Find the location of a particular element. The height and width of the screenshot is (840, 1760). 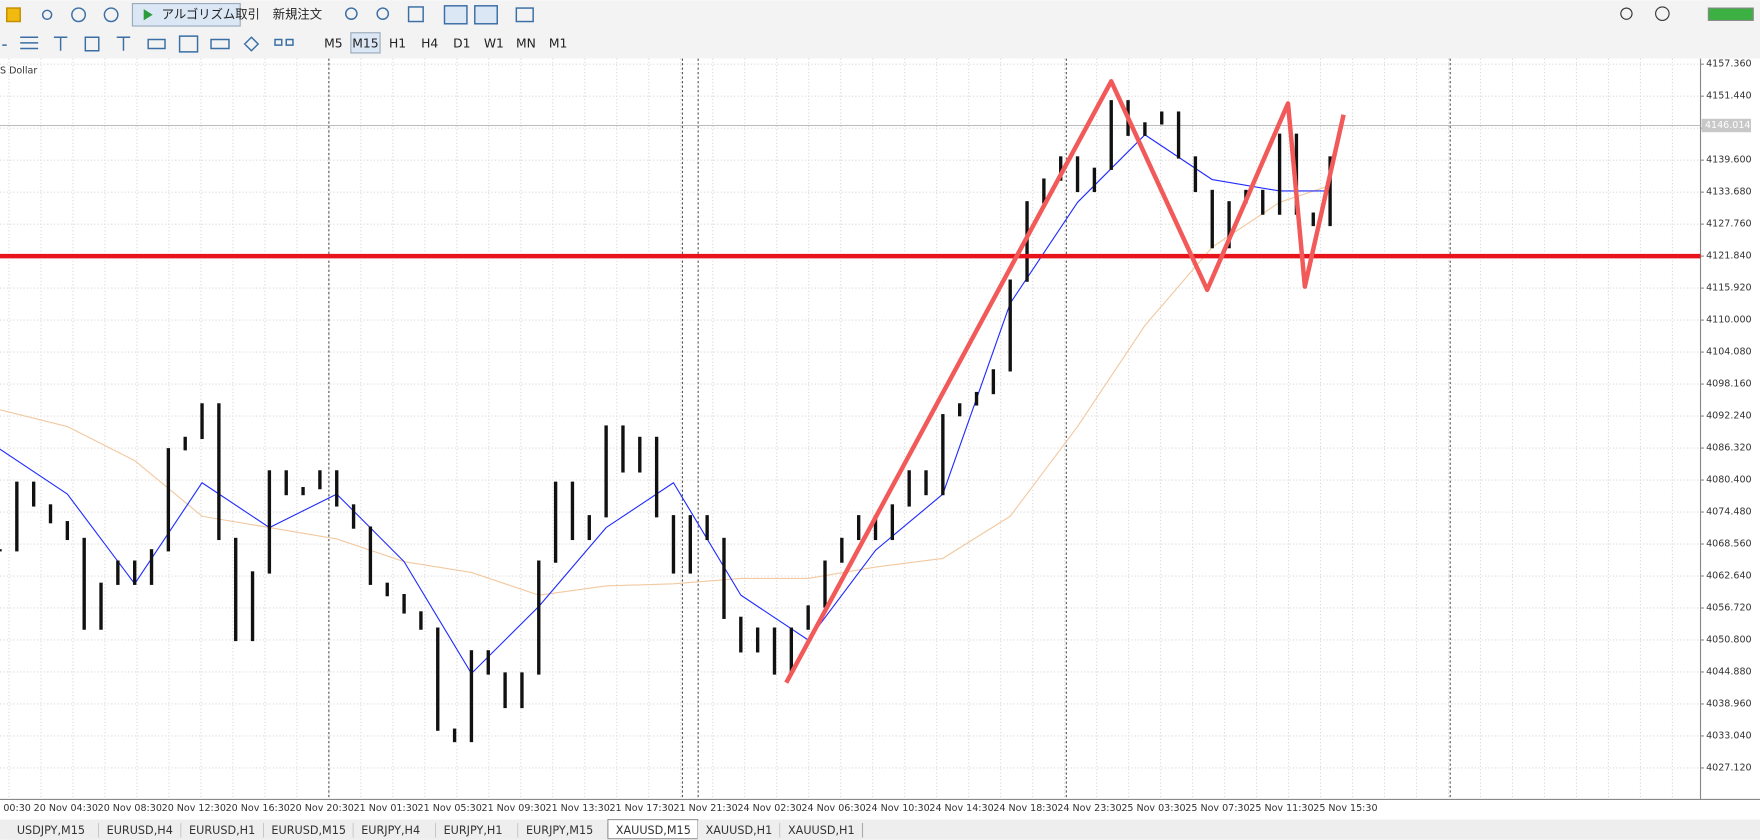

timeframe-button: M5 is located at coordinates (333, 43).